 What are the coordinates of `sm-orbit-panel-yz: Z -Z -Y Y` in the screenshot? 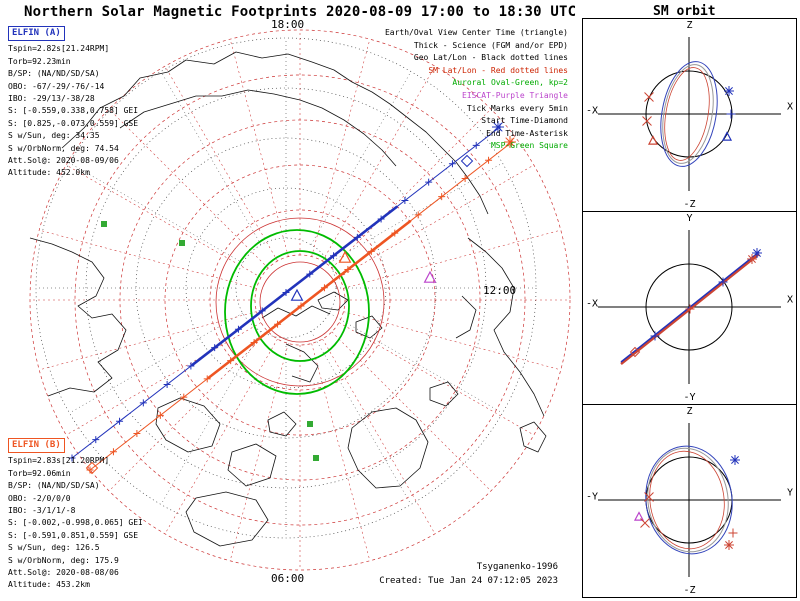 It's located at (689, 501).